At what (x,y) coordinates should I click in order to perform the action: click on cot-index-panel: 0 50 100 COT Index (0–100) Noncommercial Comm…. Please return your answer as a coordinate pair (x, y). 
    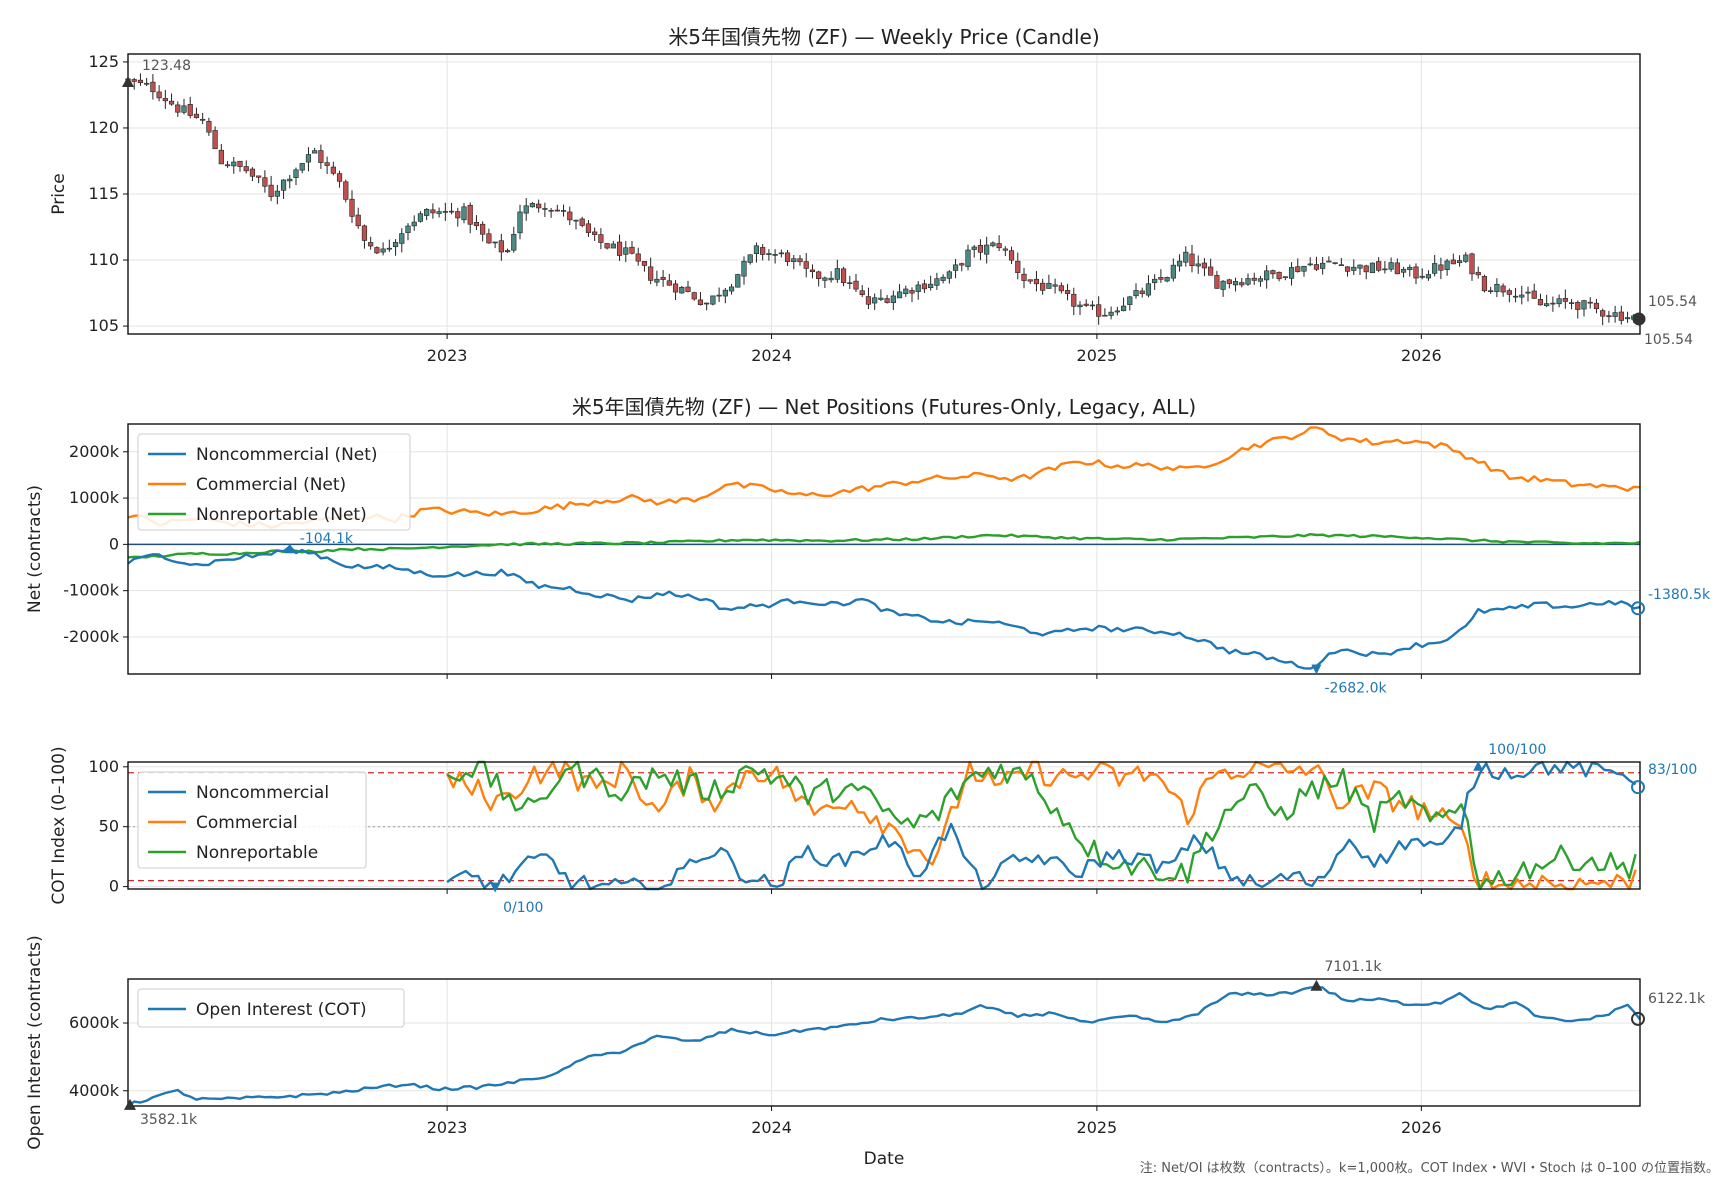
    Looking at the image, I should click on (873, 829).